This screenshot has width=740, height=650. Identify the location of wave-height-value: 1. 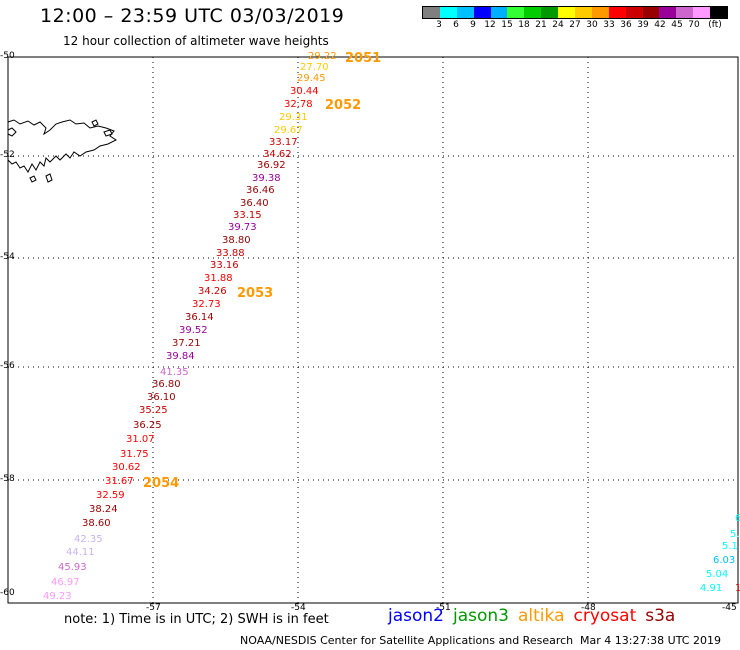
(737, 588).